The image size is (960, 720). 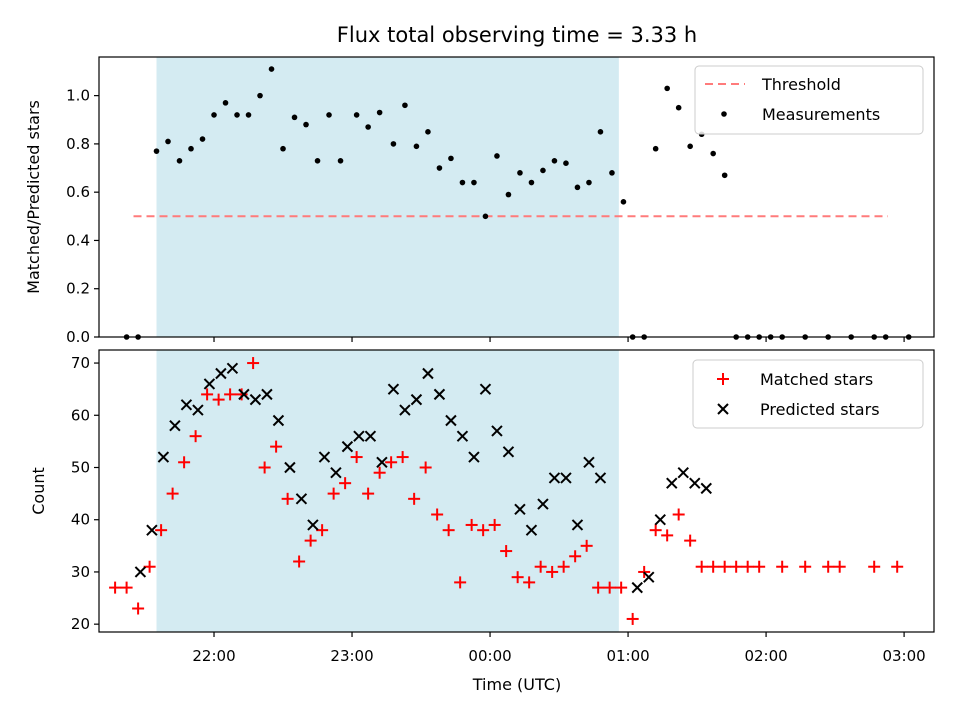 I want to click on y-tick-label: 0.4, so click(x=78, y=240).